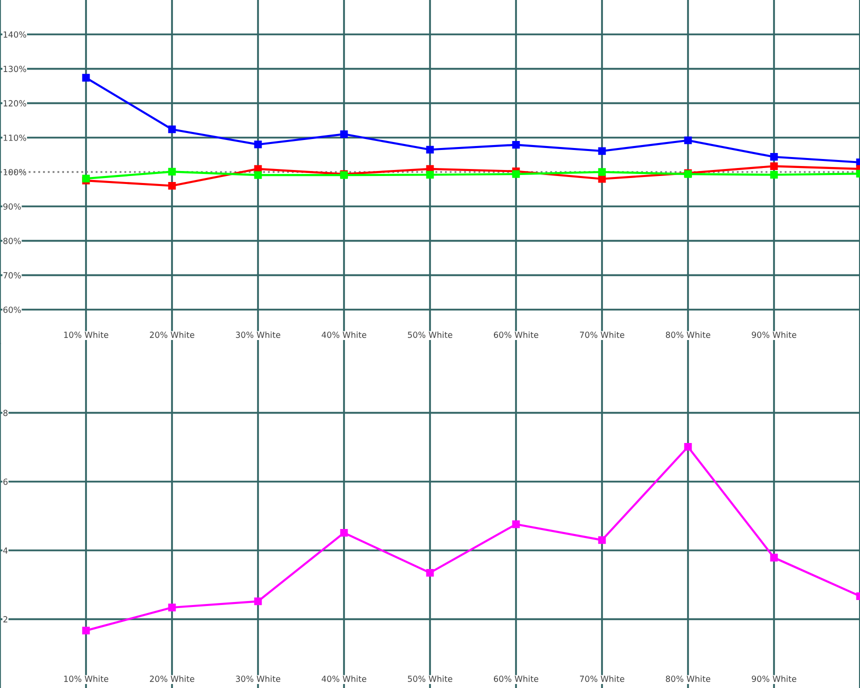 The height and width of the screenshot is (688, 860). What do you see at coordinates (15, 103) in the screenshot?
I see `y-tick-label: 120%` at bounding box center [15, 103].